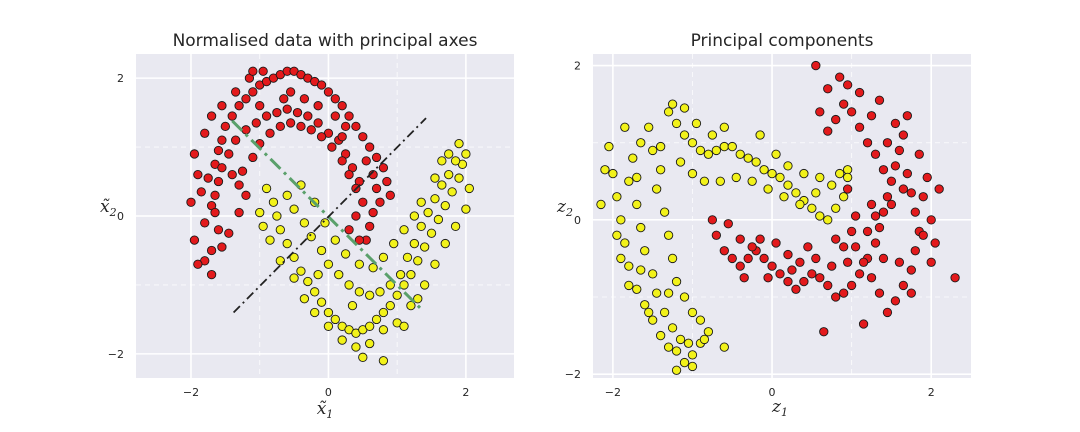 Image resolution: width=1080 pixels, height=432 pixels. Describe the element at coordinates (116, 354) in the screenshot. I see `left-y-tick-label: −2` at that location.